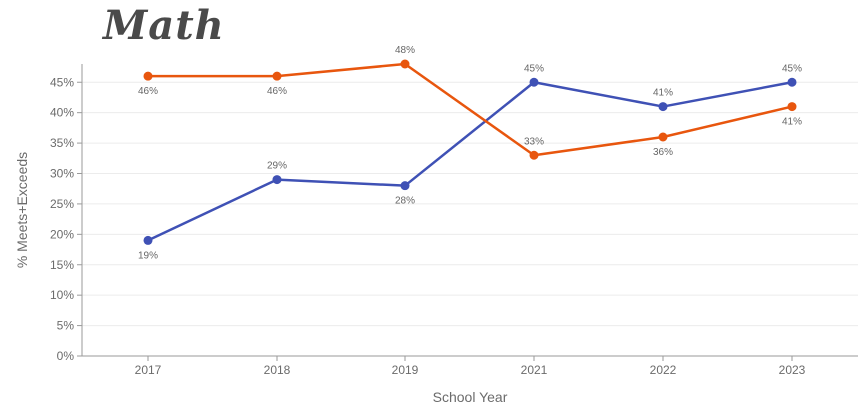  Describe the element at coordinates (277, 166) in the screenshot. I see `data-label: 29%` at that location.